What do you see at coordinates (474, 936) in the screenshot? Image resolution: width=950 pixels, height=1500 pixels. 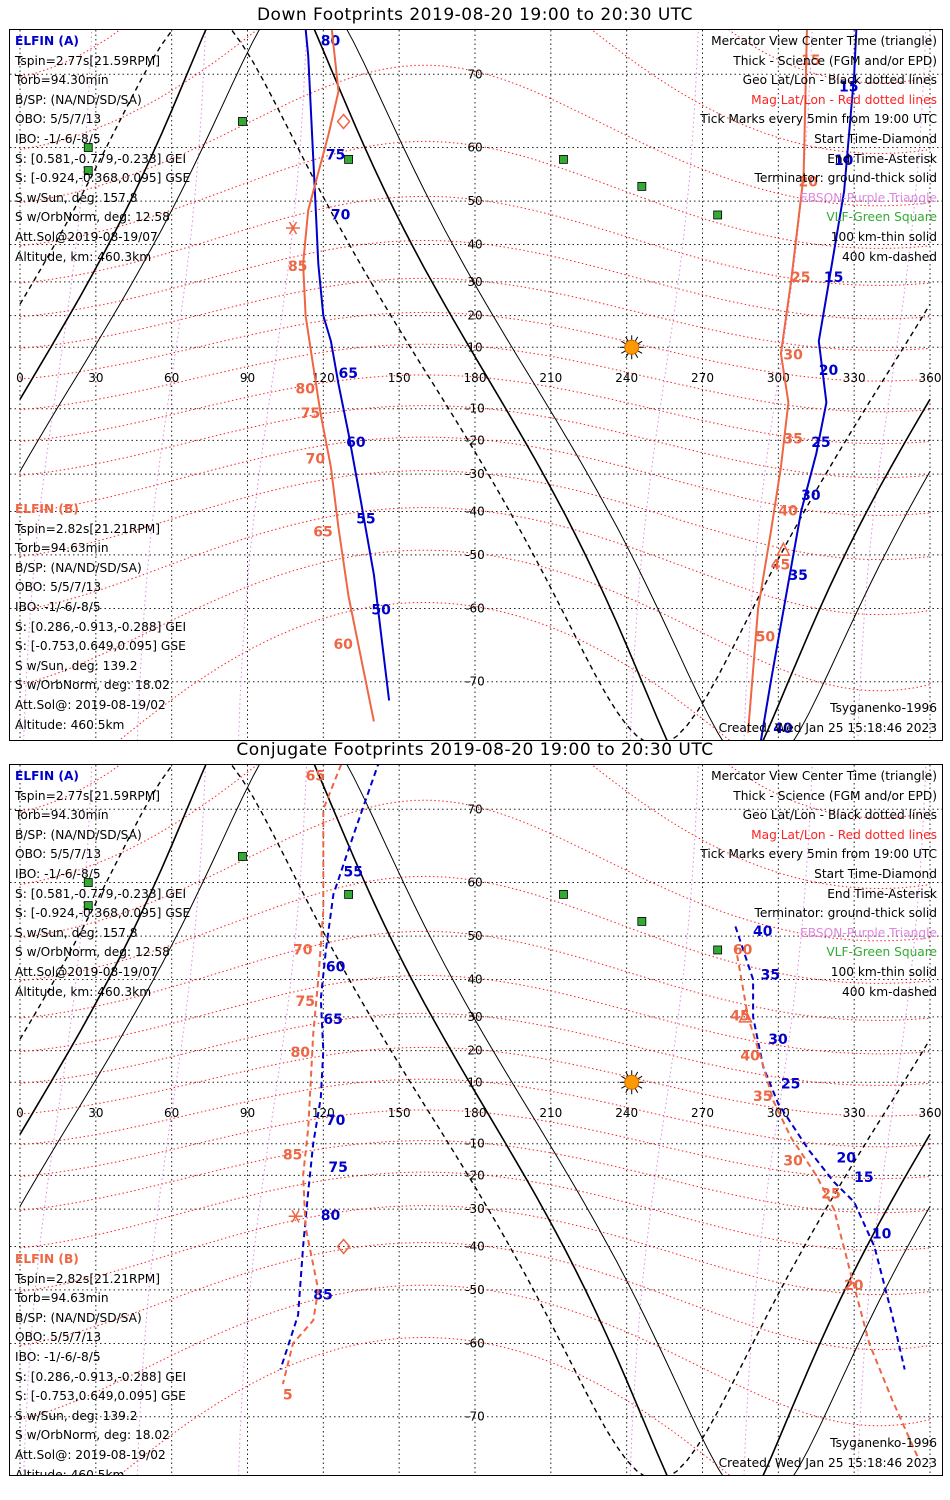 I see `y-tick-label: 50` at bounding box center [474, 936].